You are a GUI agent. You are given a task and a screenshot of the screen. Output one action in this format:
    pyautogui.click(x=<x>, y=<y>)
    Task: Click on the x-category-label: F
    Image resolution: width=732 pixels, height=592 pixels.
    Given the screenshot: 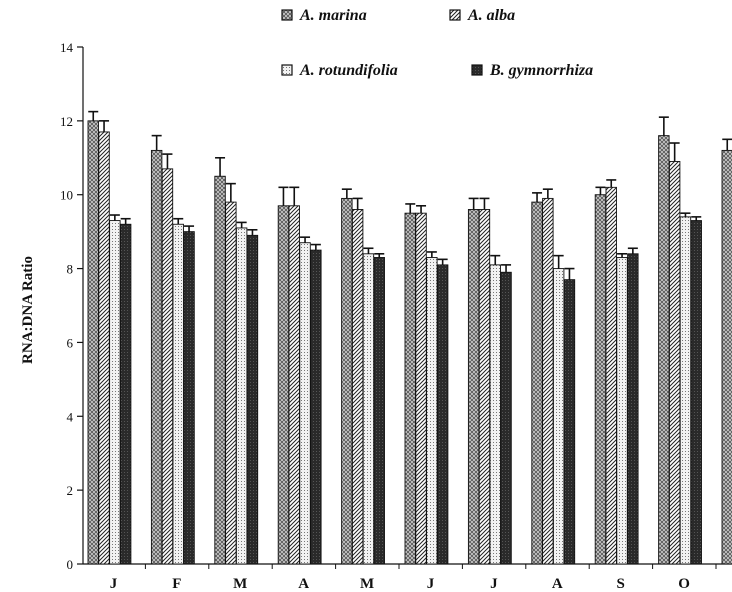 What is the action you would take?
    pyautogui.click(x=176, y=584)
    